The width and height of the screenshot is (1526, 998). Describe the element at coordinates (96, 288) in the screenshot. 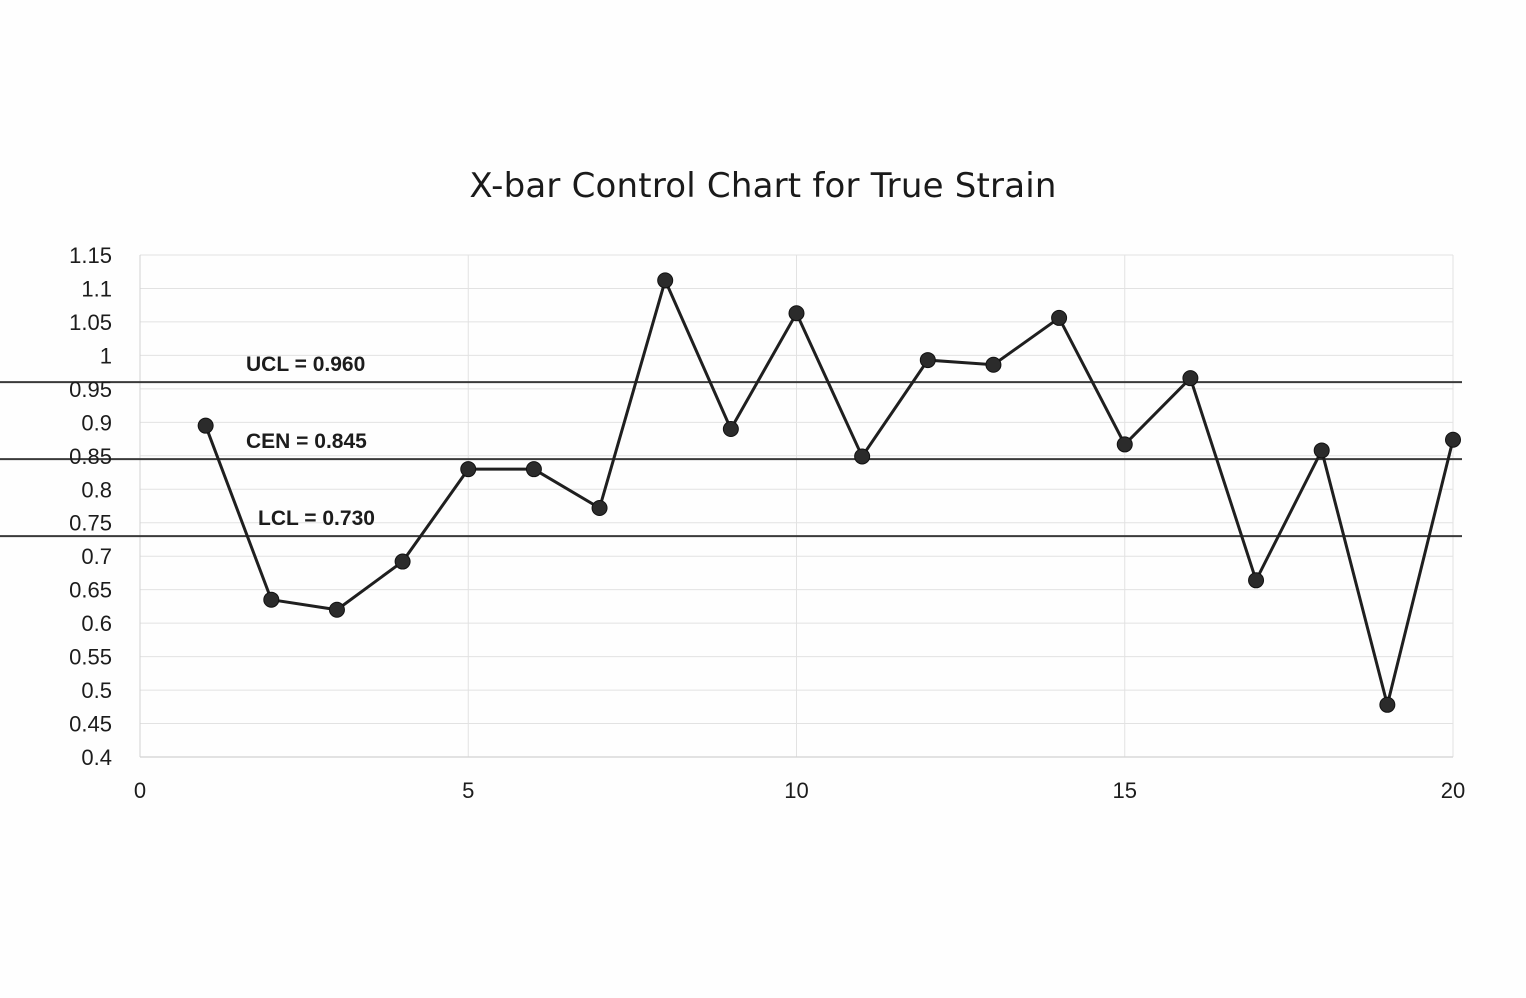

I see `y-tick-label: 1.1` at that location.